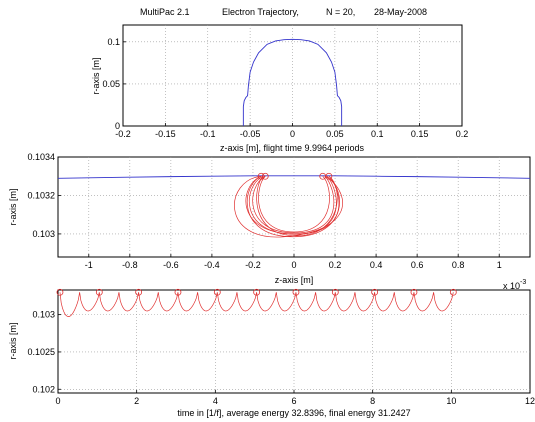 The width and height of the screenshot is (535, 422). Describe the element at coordinates (340, 12) in the screenshot. I see `figure-title-particles: N = 20,` at that location.